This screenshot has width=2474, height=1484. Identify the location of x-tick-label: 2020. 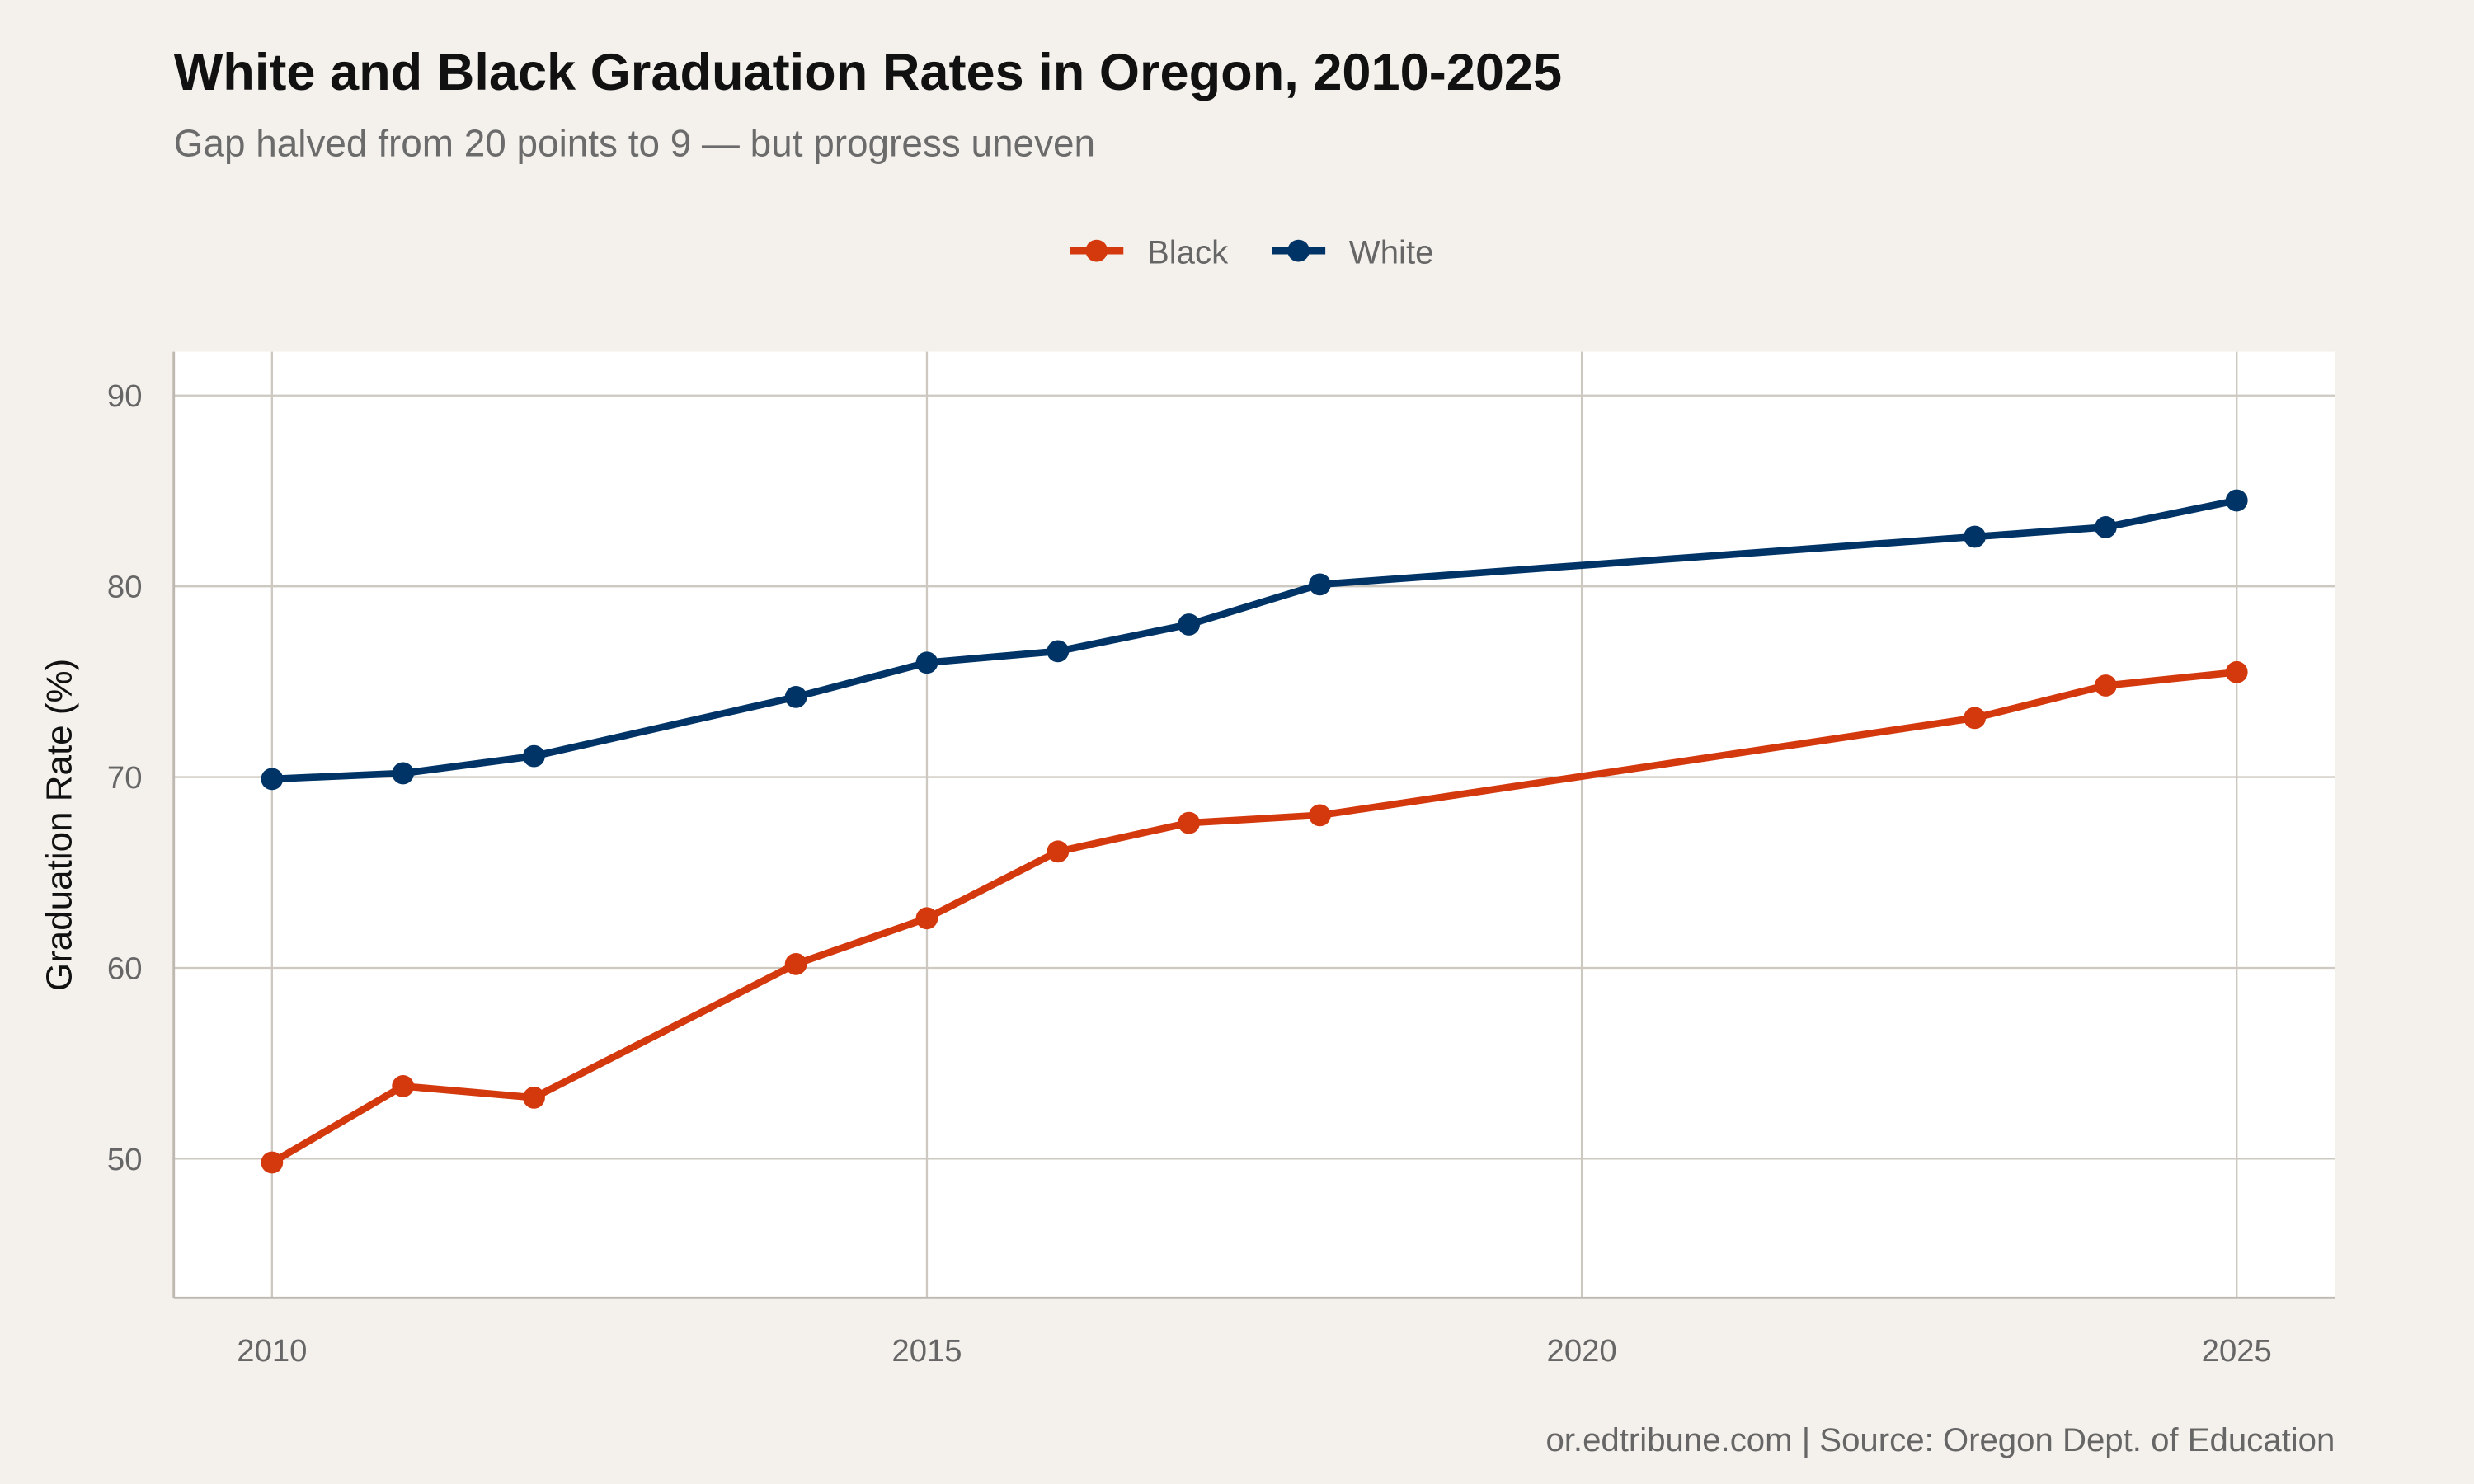
(1582, 1351).